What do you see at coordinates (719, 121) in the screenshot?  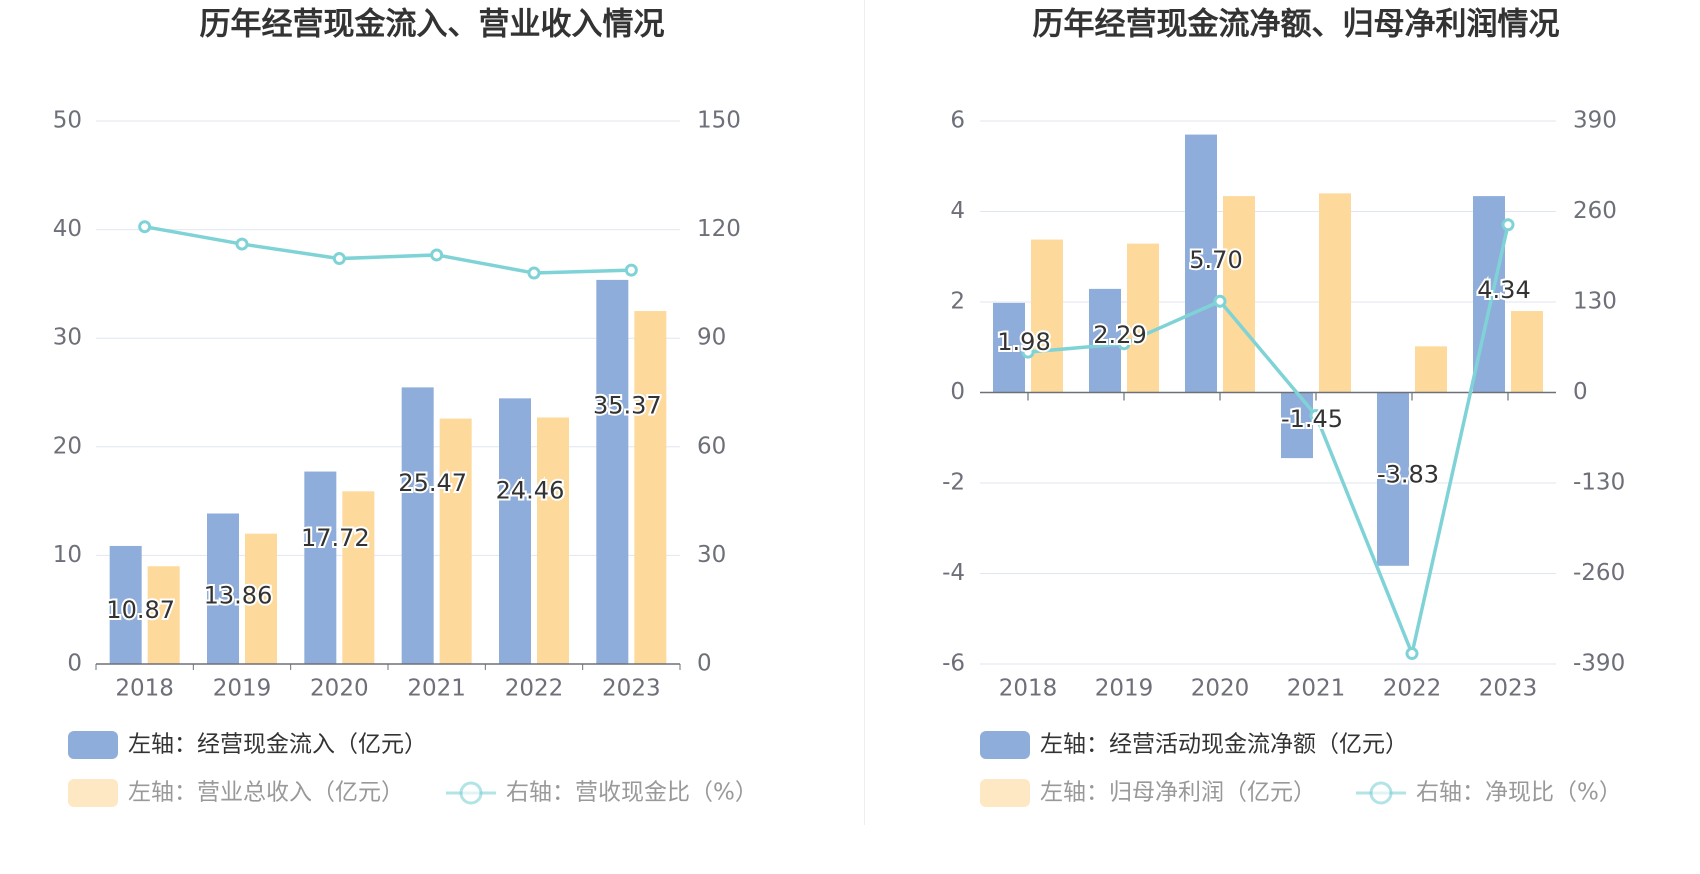 I see `right-axis-tick: 150` at bounding box center [719, 121].